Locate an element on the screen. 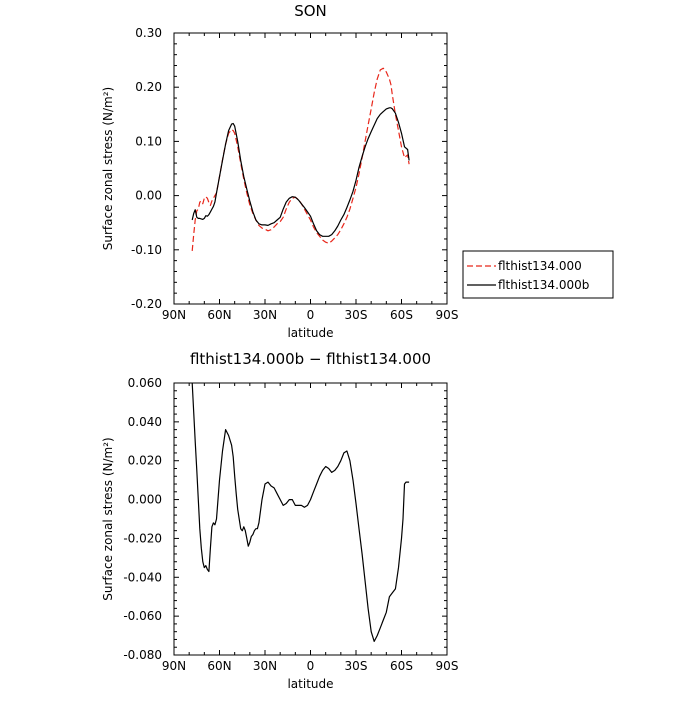 This screenshot has width=700, height=704. chart-title: flthist134.000b − flthist134.000 is located at coordinates (310, 359).